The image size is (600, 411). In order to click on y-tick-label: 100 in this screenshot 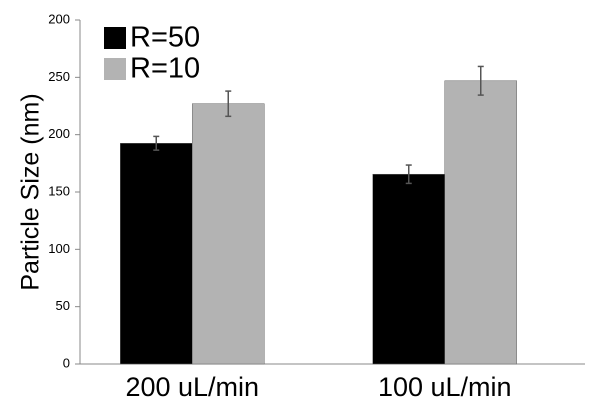, I will do `click(59, 248)`.